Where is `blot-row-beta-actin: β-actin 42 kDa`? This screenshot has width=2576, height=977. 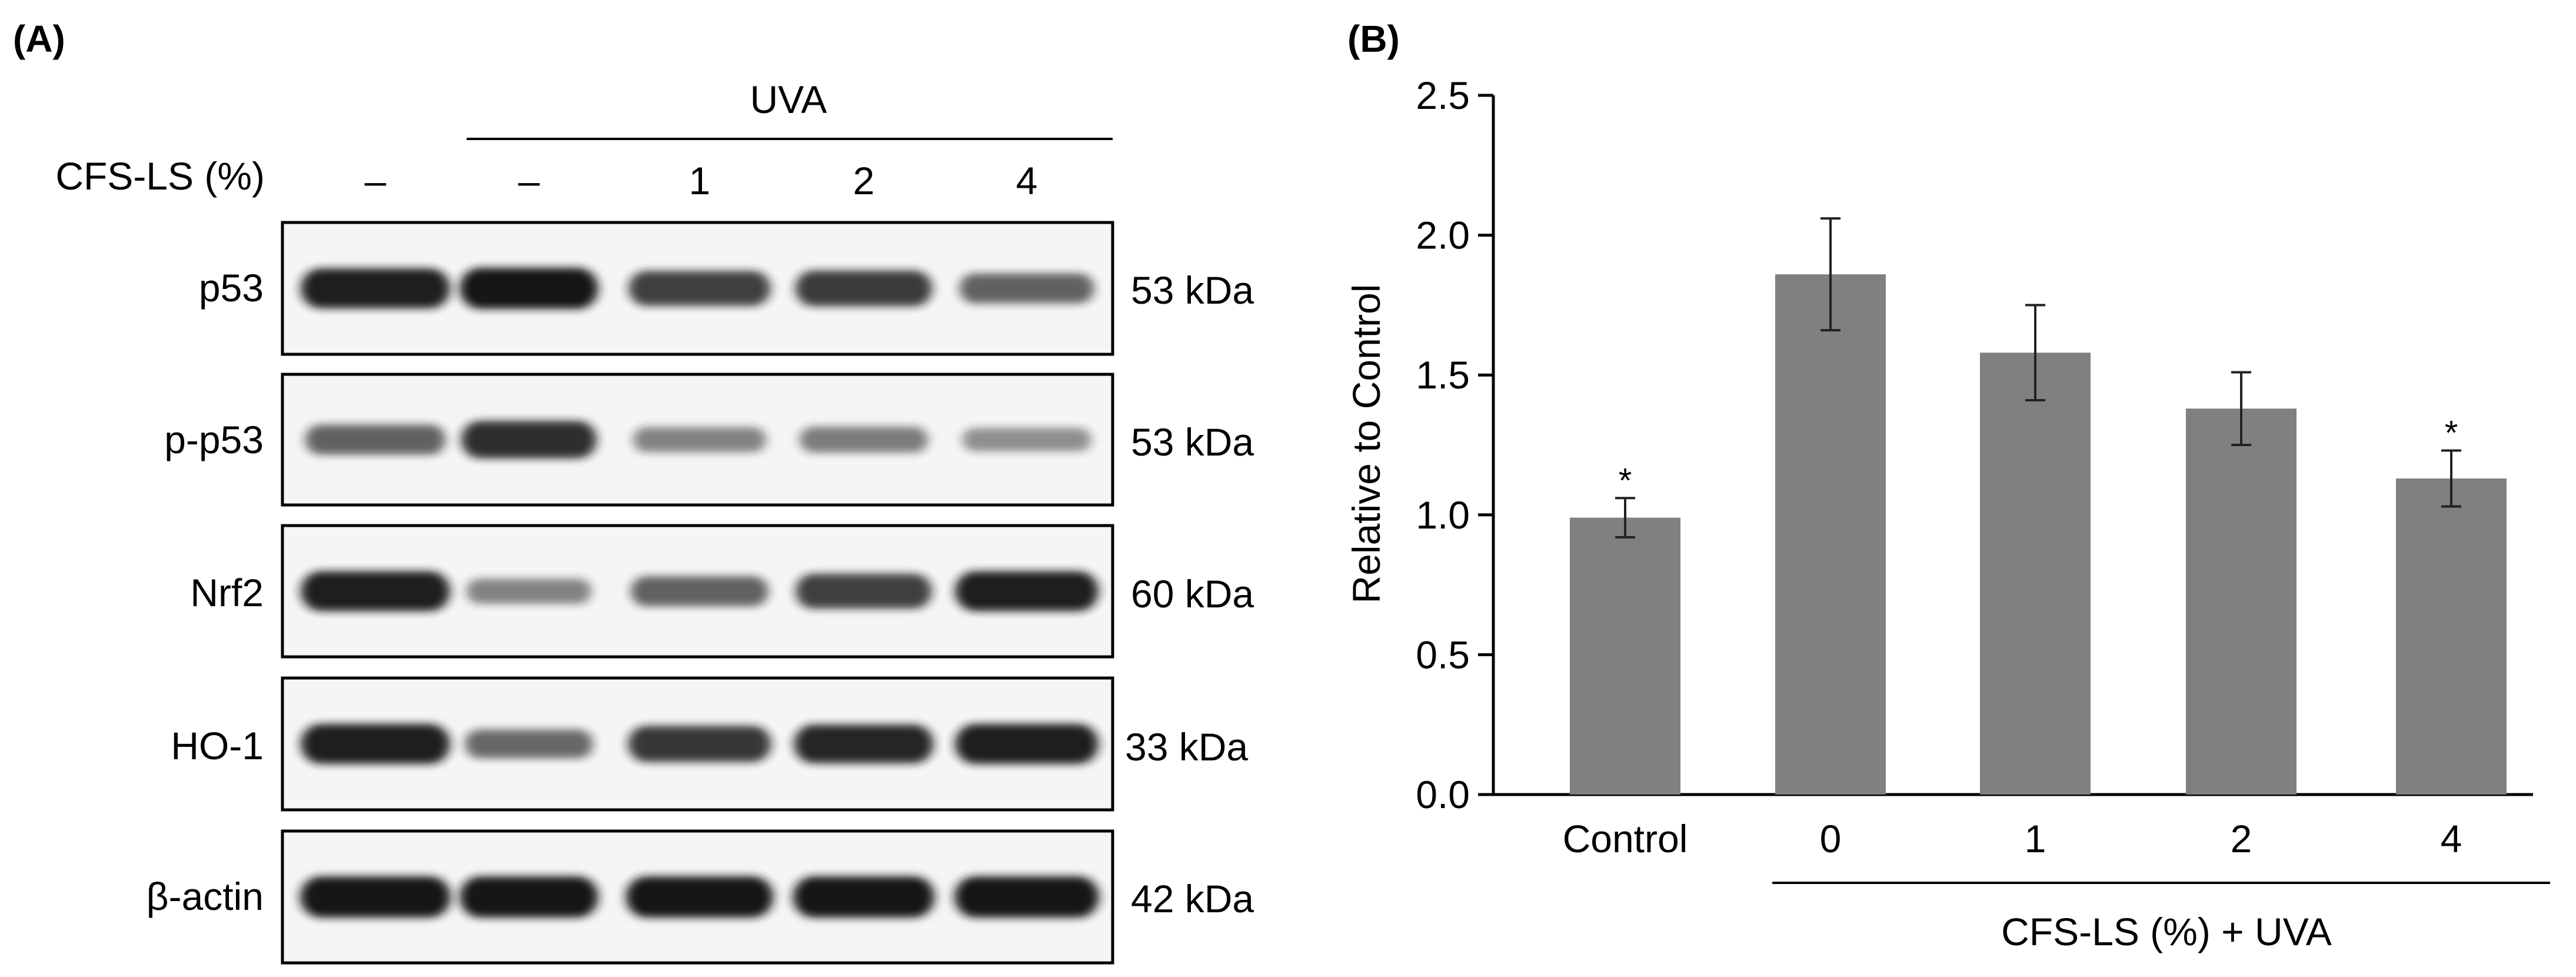 blot-row-beta-actin: β-actin 42 kDa is located at coordinates (700, 897).